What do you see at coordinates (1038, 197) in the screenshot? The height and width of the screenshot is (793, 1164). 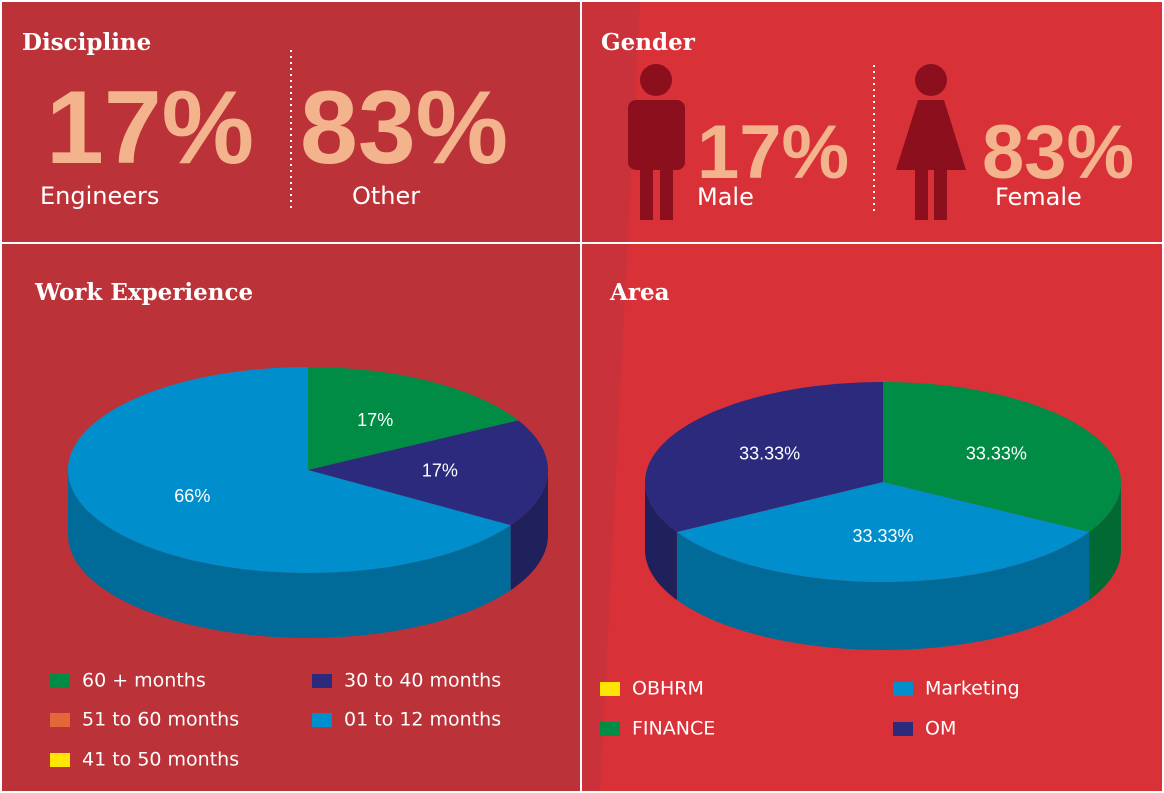 I see `stat-label: Female` at bounding box center [1038, 197].